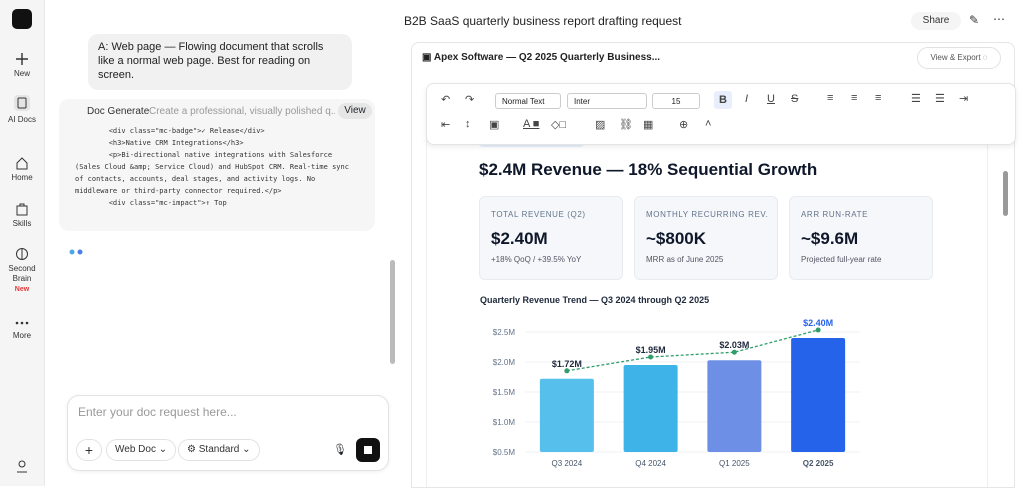 This screenshot has width=1024, height=488. What do you see at coordinates (468, 124) in the screenshot?
I see `line-height: ↕` at bounding box center [468, 124].